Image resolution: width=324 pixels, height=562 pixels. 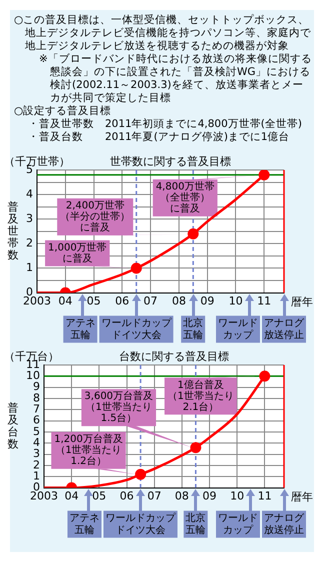 What do you see at coordinates (175, 79) in the screenshot?
I see `text: ※「ブロードバンド時代における放送の将来像に関する懇談会」の下に設置された「普及検討WG」における検討(2002.11～2003.3)を経て、放送事業者とメーカが共同で策定した目標` at bounding box center [175, 79].